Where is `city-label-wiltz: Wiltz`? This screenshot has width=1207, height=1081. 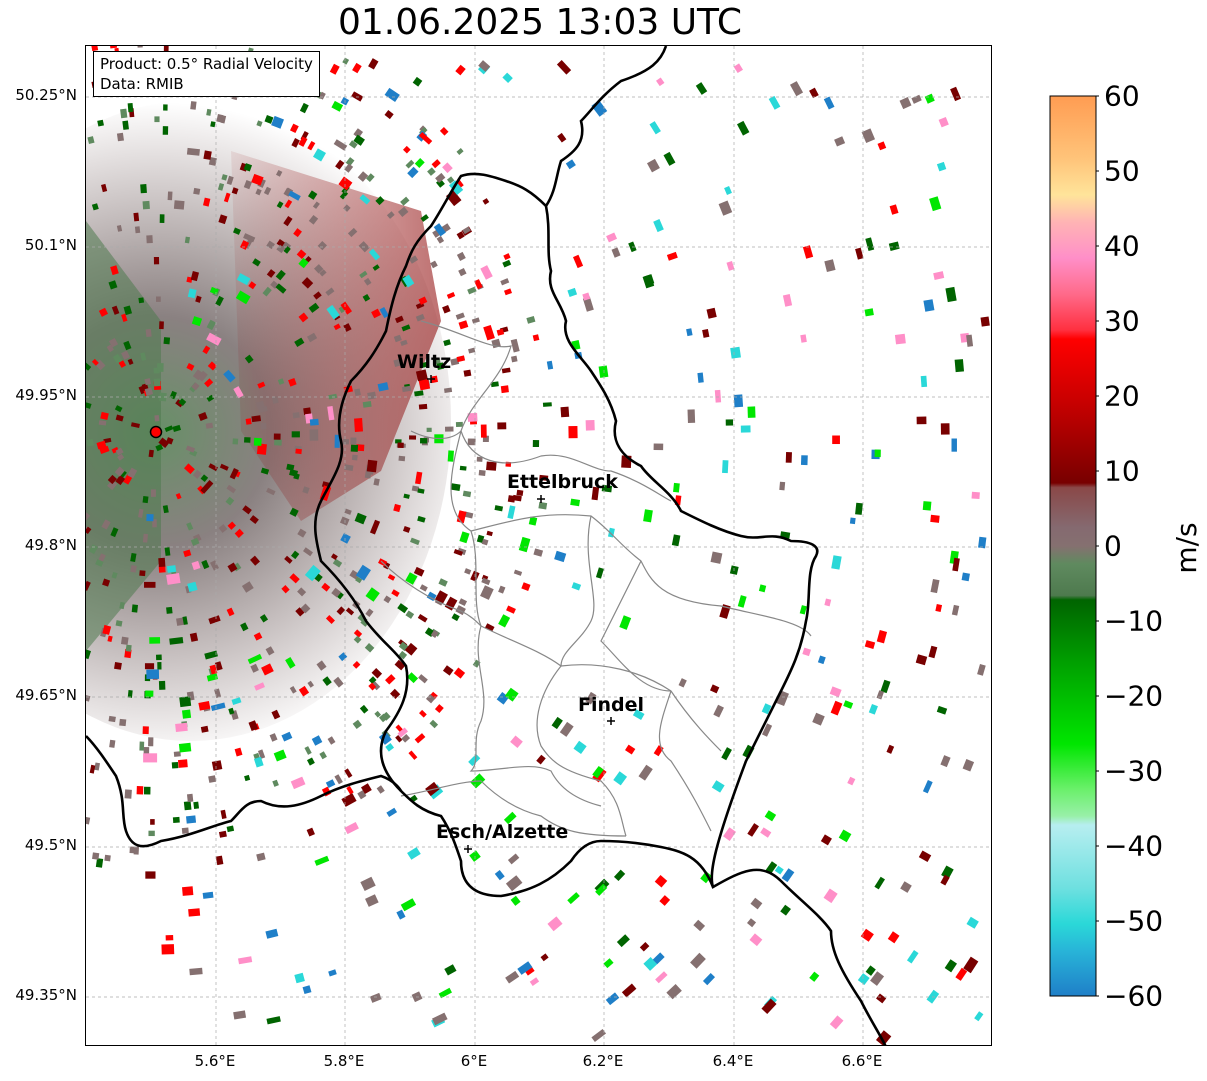 city-label-wiltz: Wiltz is located at coordinates (424, 362).